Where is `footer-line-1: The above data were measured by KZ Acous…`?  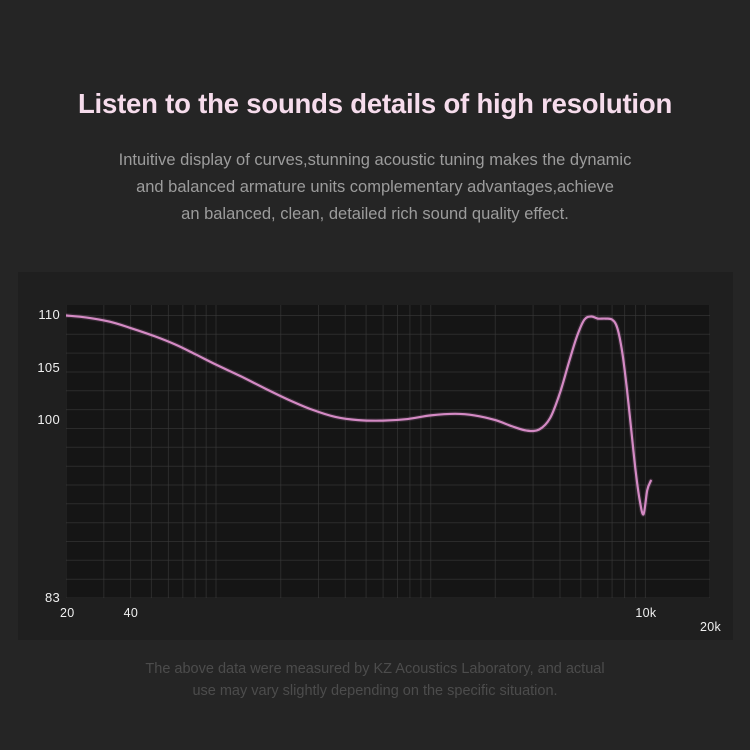
footer-line-1: The above data were measured by KZ Acous… is located at coordinates (375, 669).